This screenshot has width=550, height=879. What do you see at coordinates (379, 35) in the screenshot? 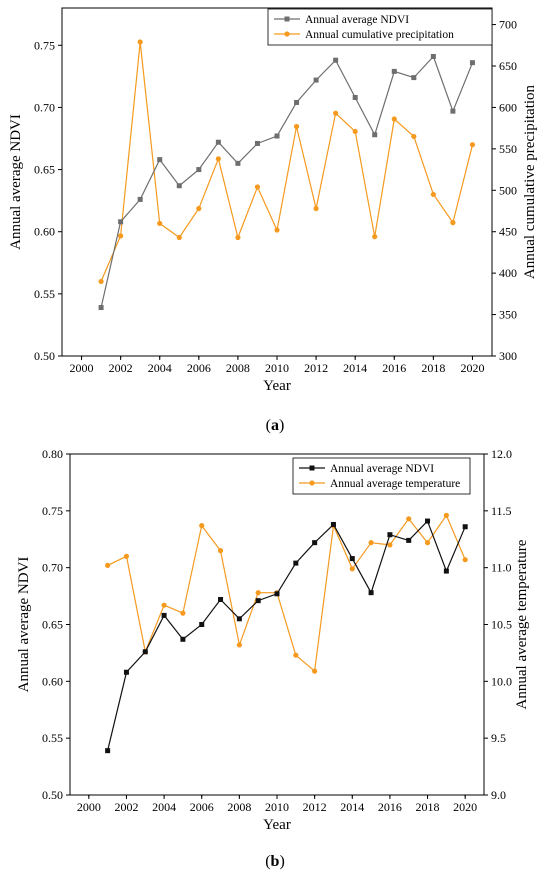
I see `legend-label: Annual cumulative precipitation` at bounding box center [379, 35].